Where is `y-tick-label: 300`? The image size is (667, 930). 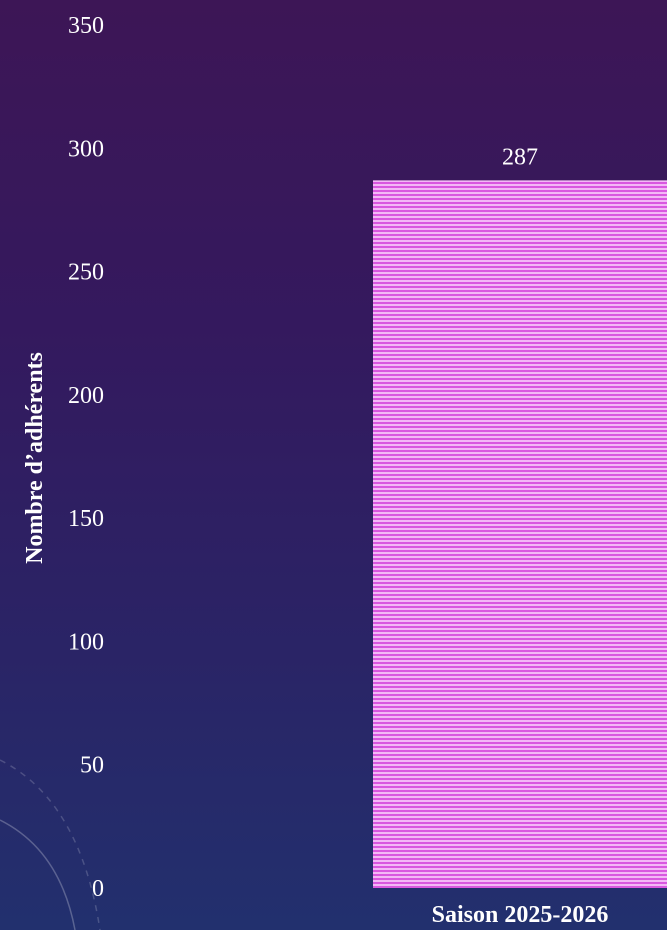
y-tick-label: 300 is located at coordinates (86, 149).